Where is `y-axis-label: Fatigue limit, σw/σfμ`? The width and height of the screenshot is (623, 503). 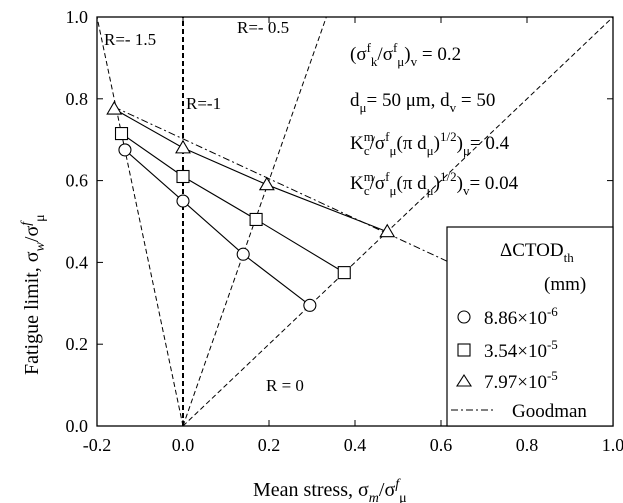 y-axis-label: Fatigue limit, σw/σfμ is located at coordinates (33, 294).